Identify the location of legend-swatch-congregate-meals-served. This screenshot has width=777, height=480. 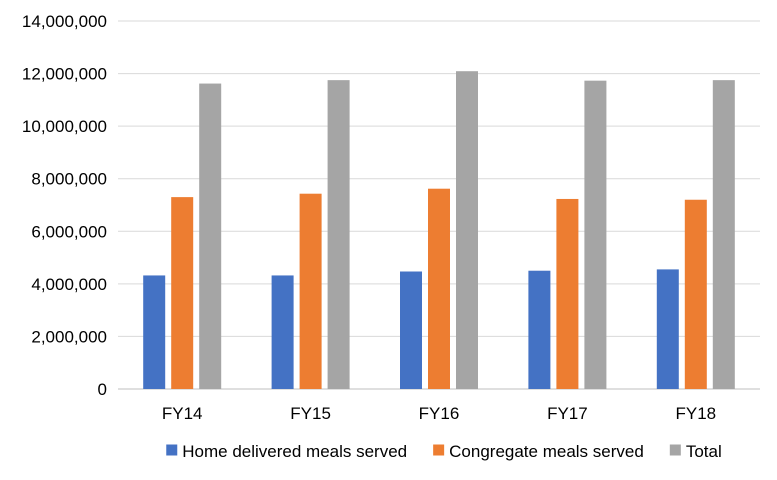
(439, 450).